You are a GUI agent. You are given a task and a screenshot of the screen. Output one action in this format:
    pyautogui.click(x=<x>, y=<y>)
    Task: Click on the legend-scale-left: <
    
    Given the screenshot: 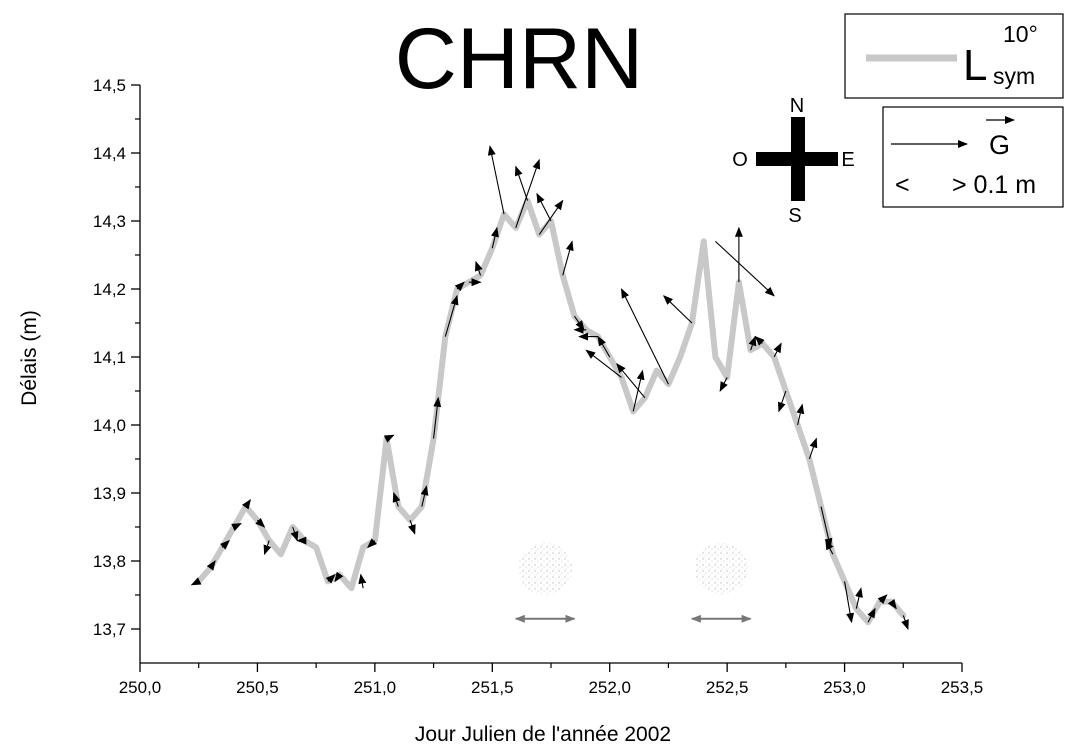 What is the action you would take?
    pyautogui.click(x=902, y=185)
    